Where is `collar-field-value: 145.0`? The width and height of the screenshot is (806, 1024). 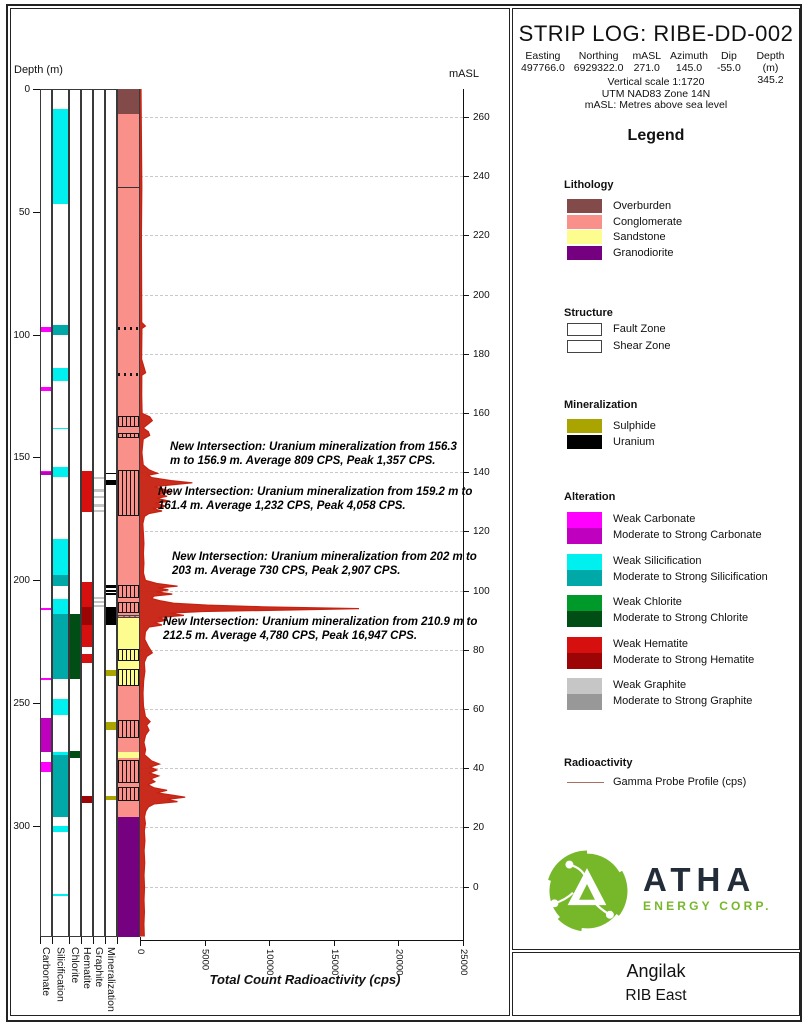
collar-field-value: 145.0 is located at coordinates (689, 68).